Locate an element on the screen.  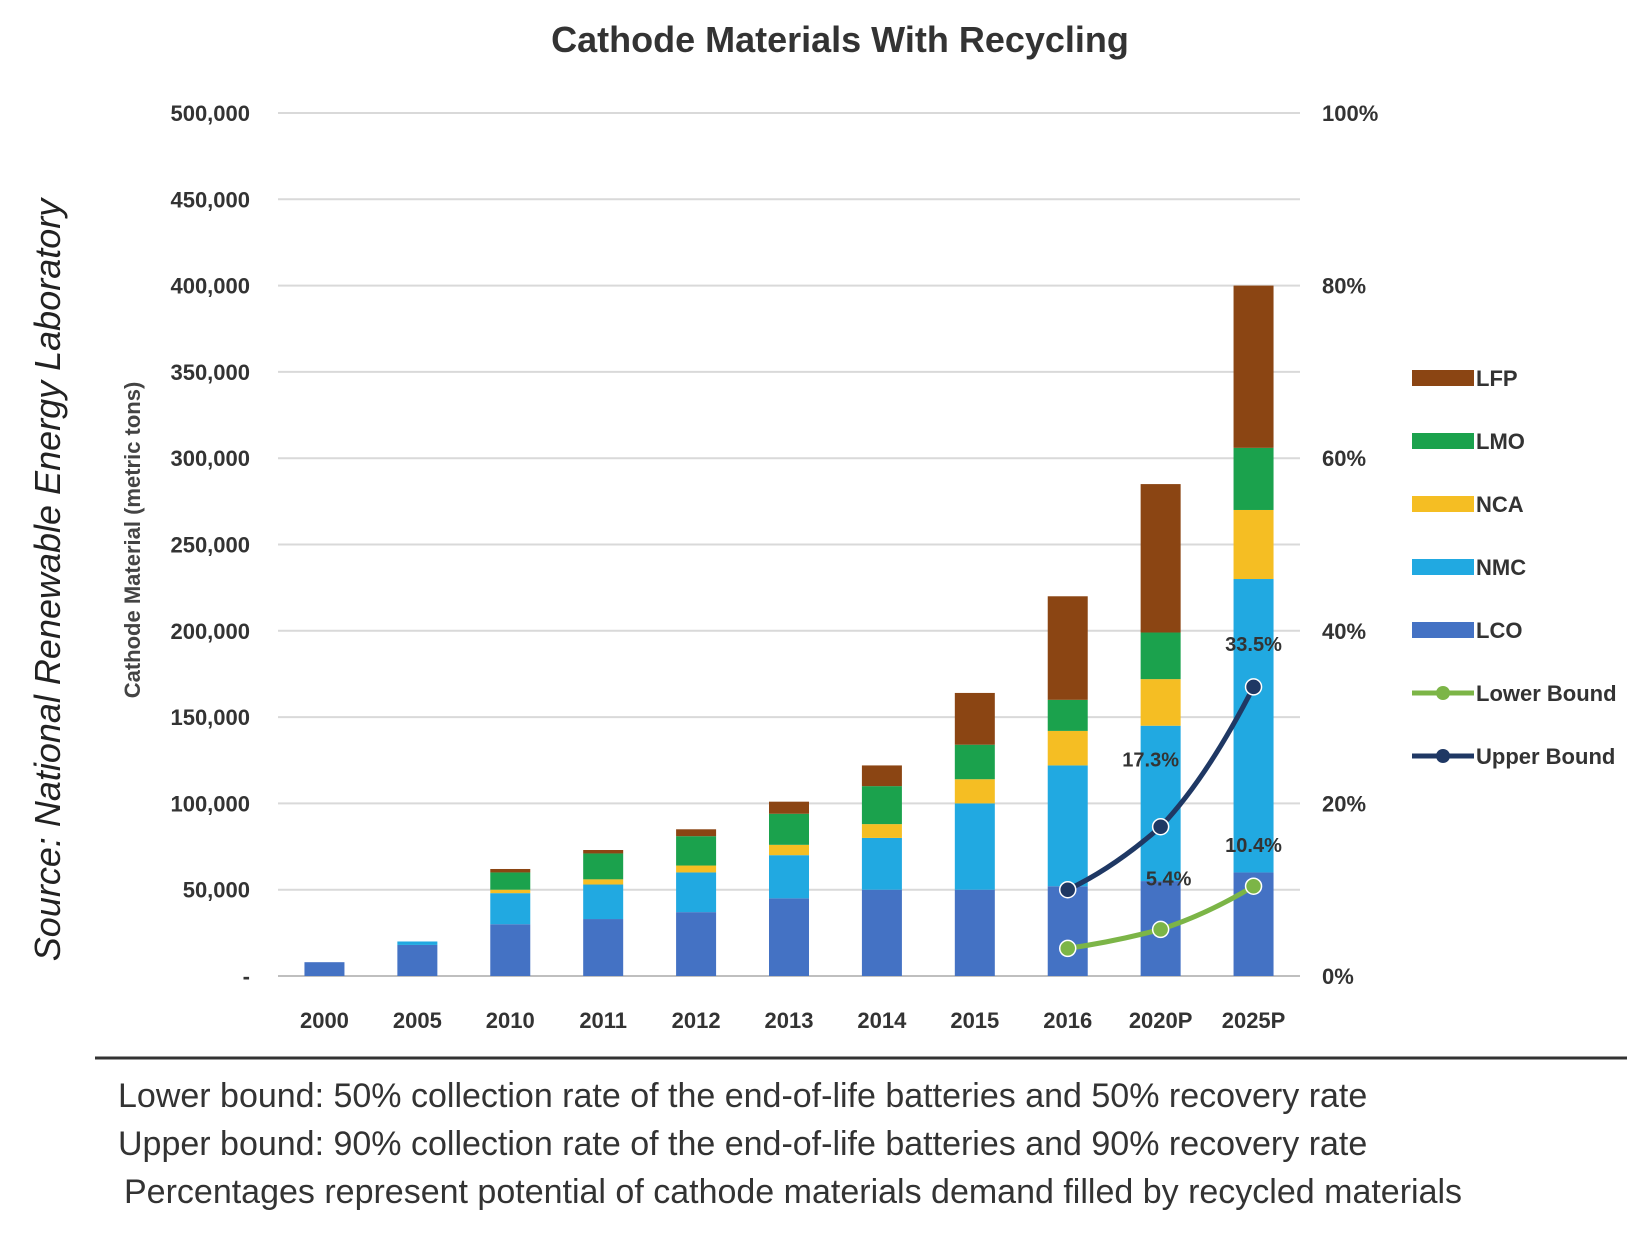
y2-tick-label: 40% is located at coordinates (1344, 631).